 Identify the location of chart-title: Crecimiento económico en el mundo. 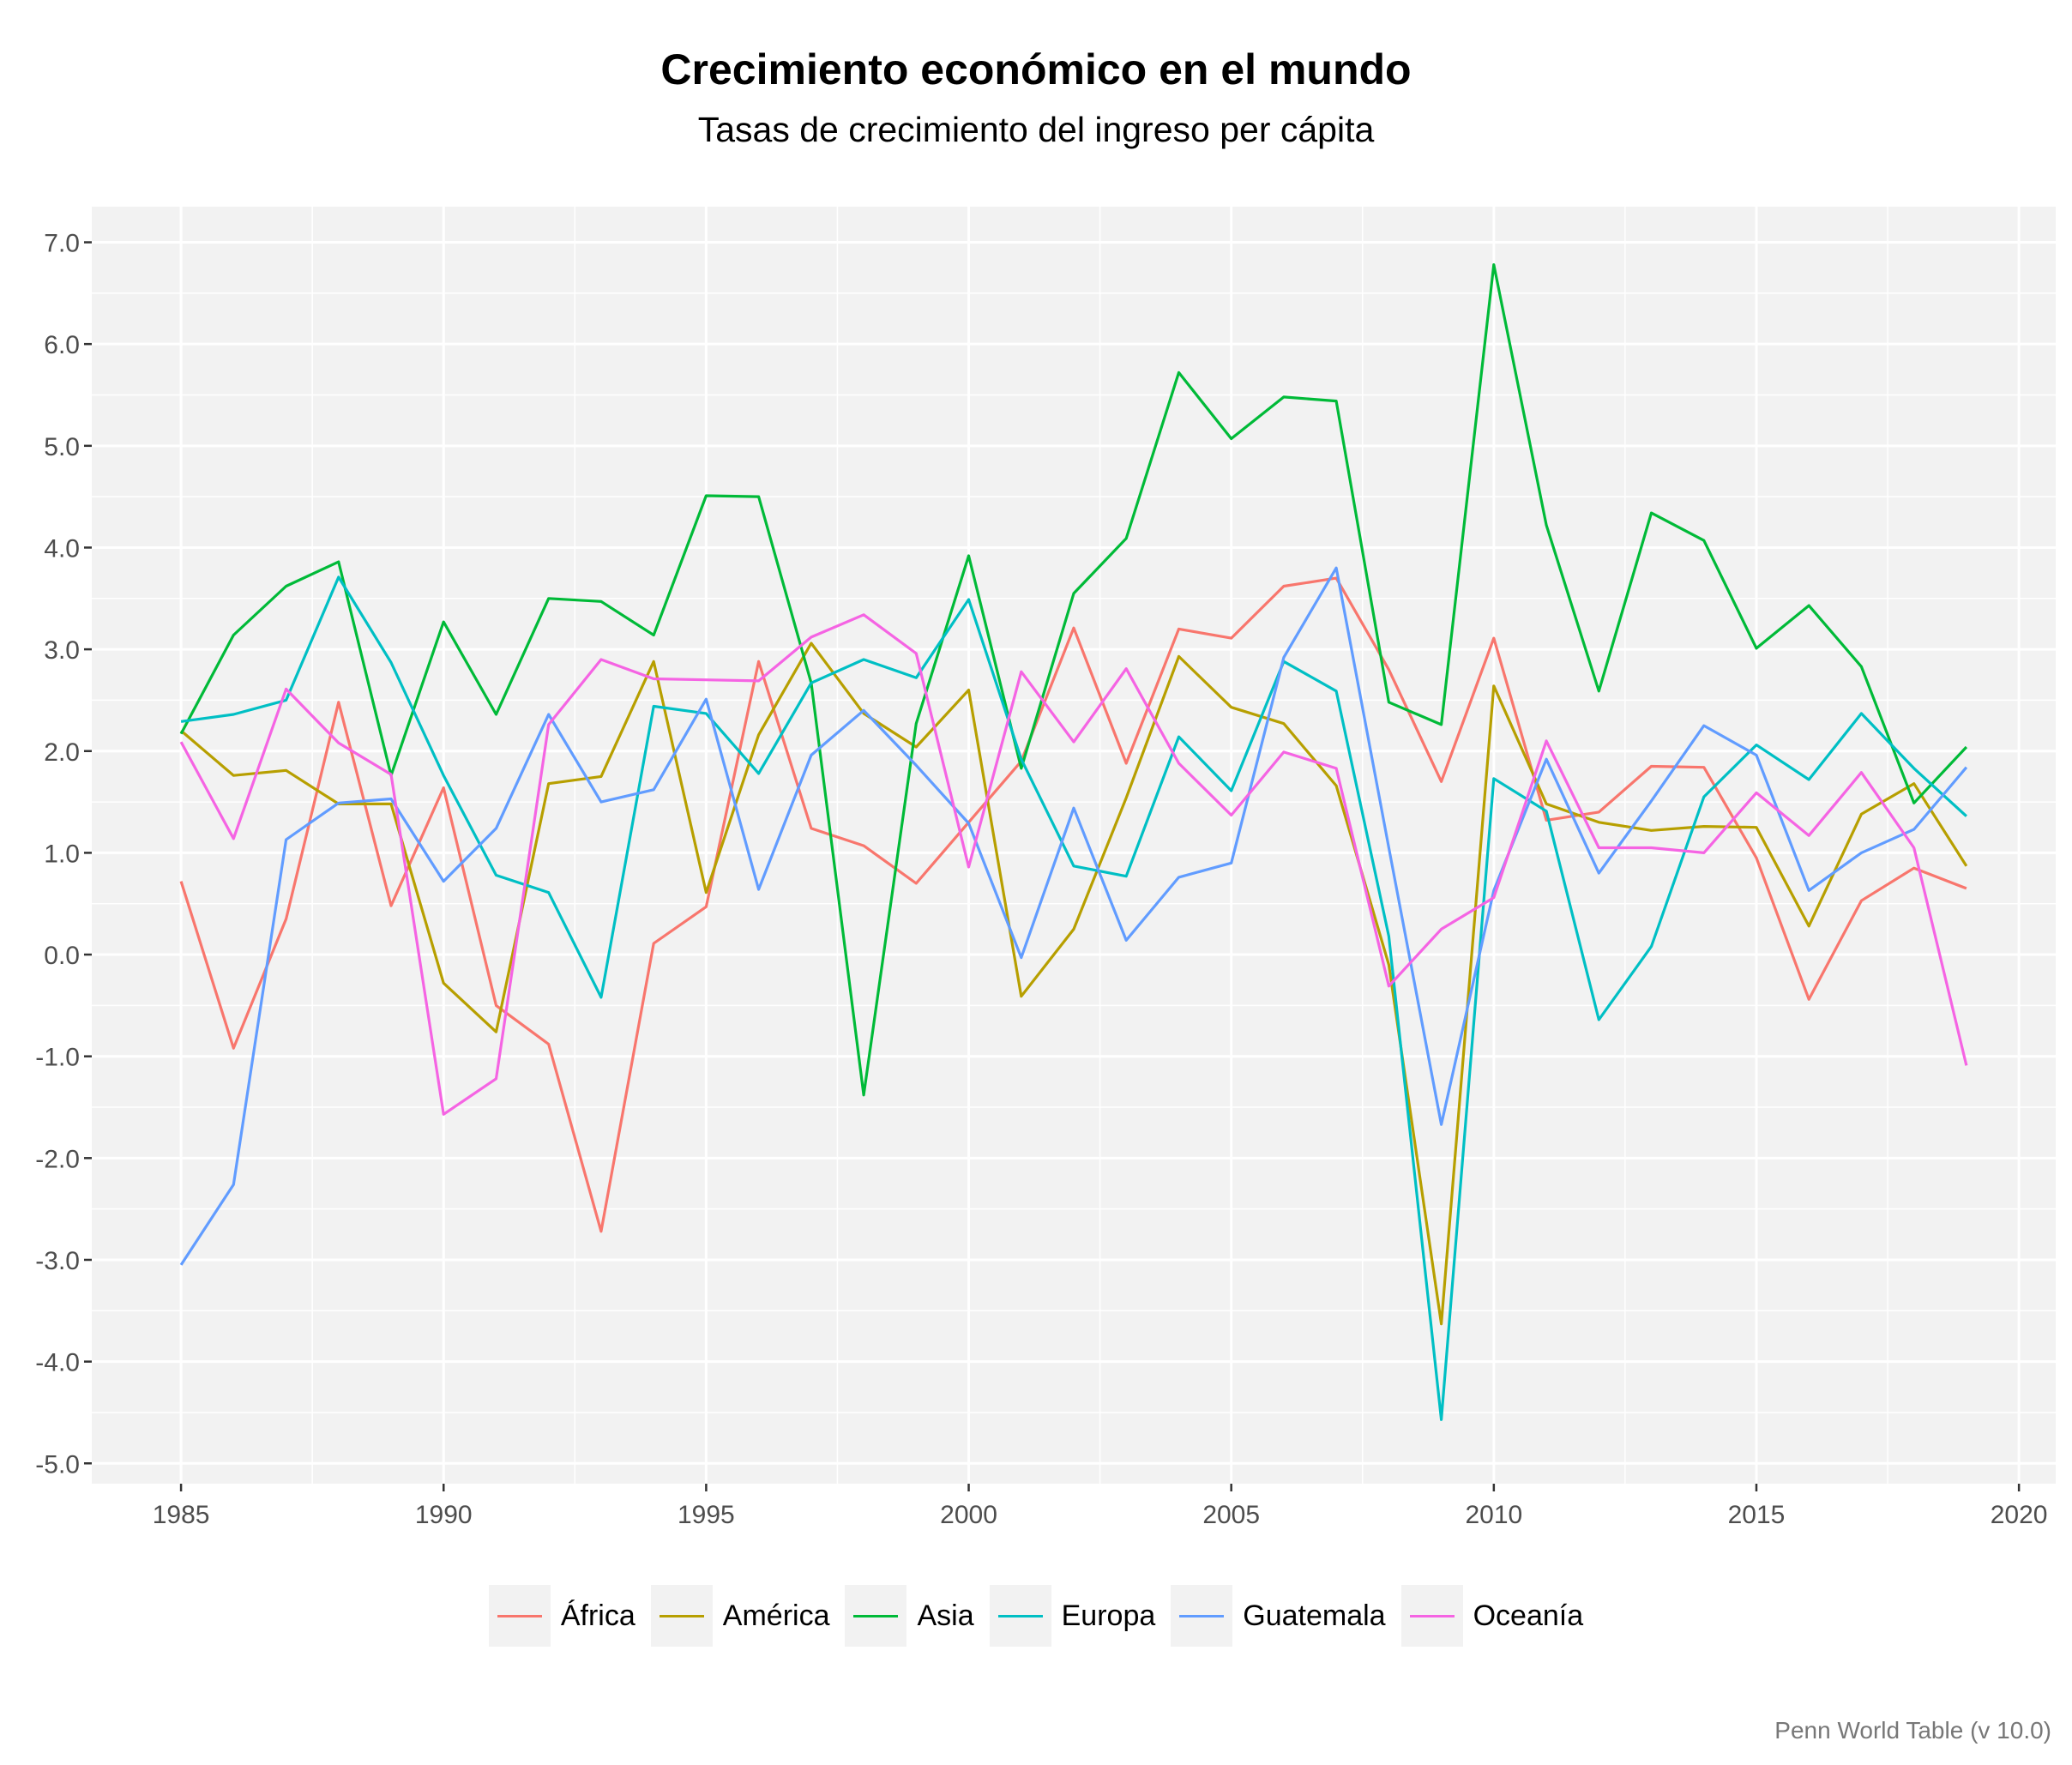
(1036, 69).